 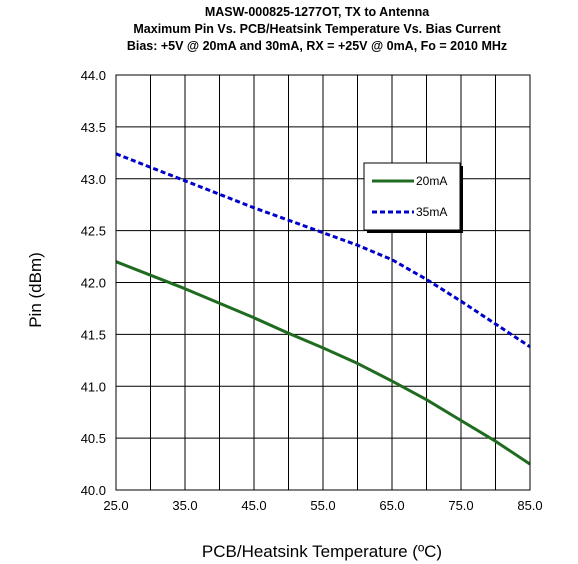 I want to click on legend-label-20ma: 20mA, so click(x=431, y=181).